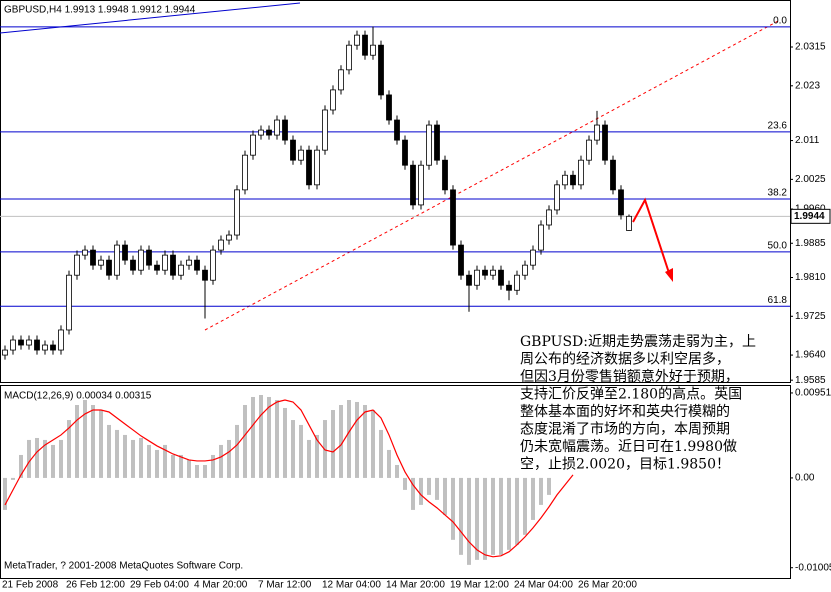 Image resolution: width=831 pixels, height=592 pixels. Describe the element at coordinates (810, 316) in the screenshot. I see `y-tick-label: 1.9725` at that location.